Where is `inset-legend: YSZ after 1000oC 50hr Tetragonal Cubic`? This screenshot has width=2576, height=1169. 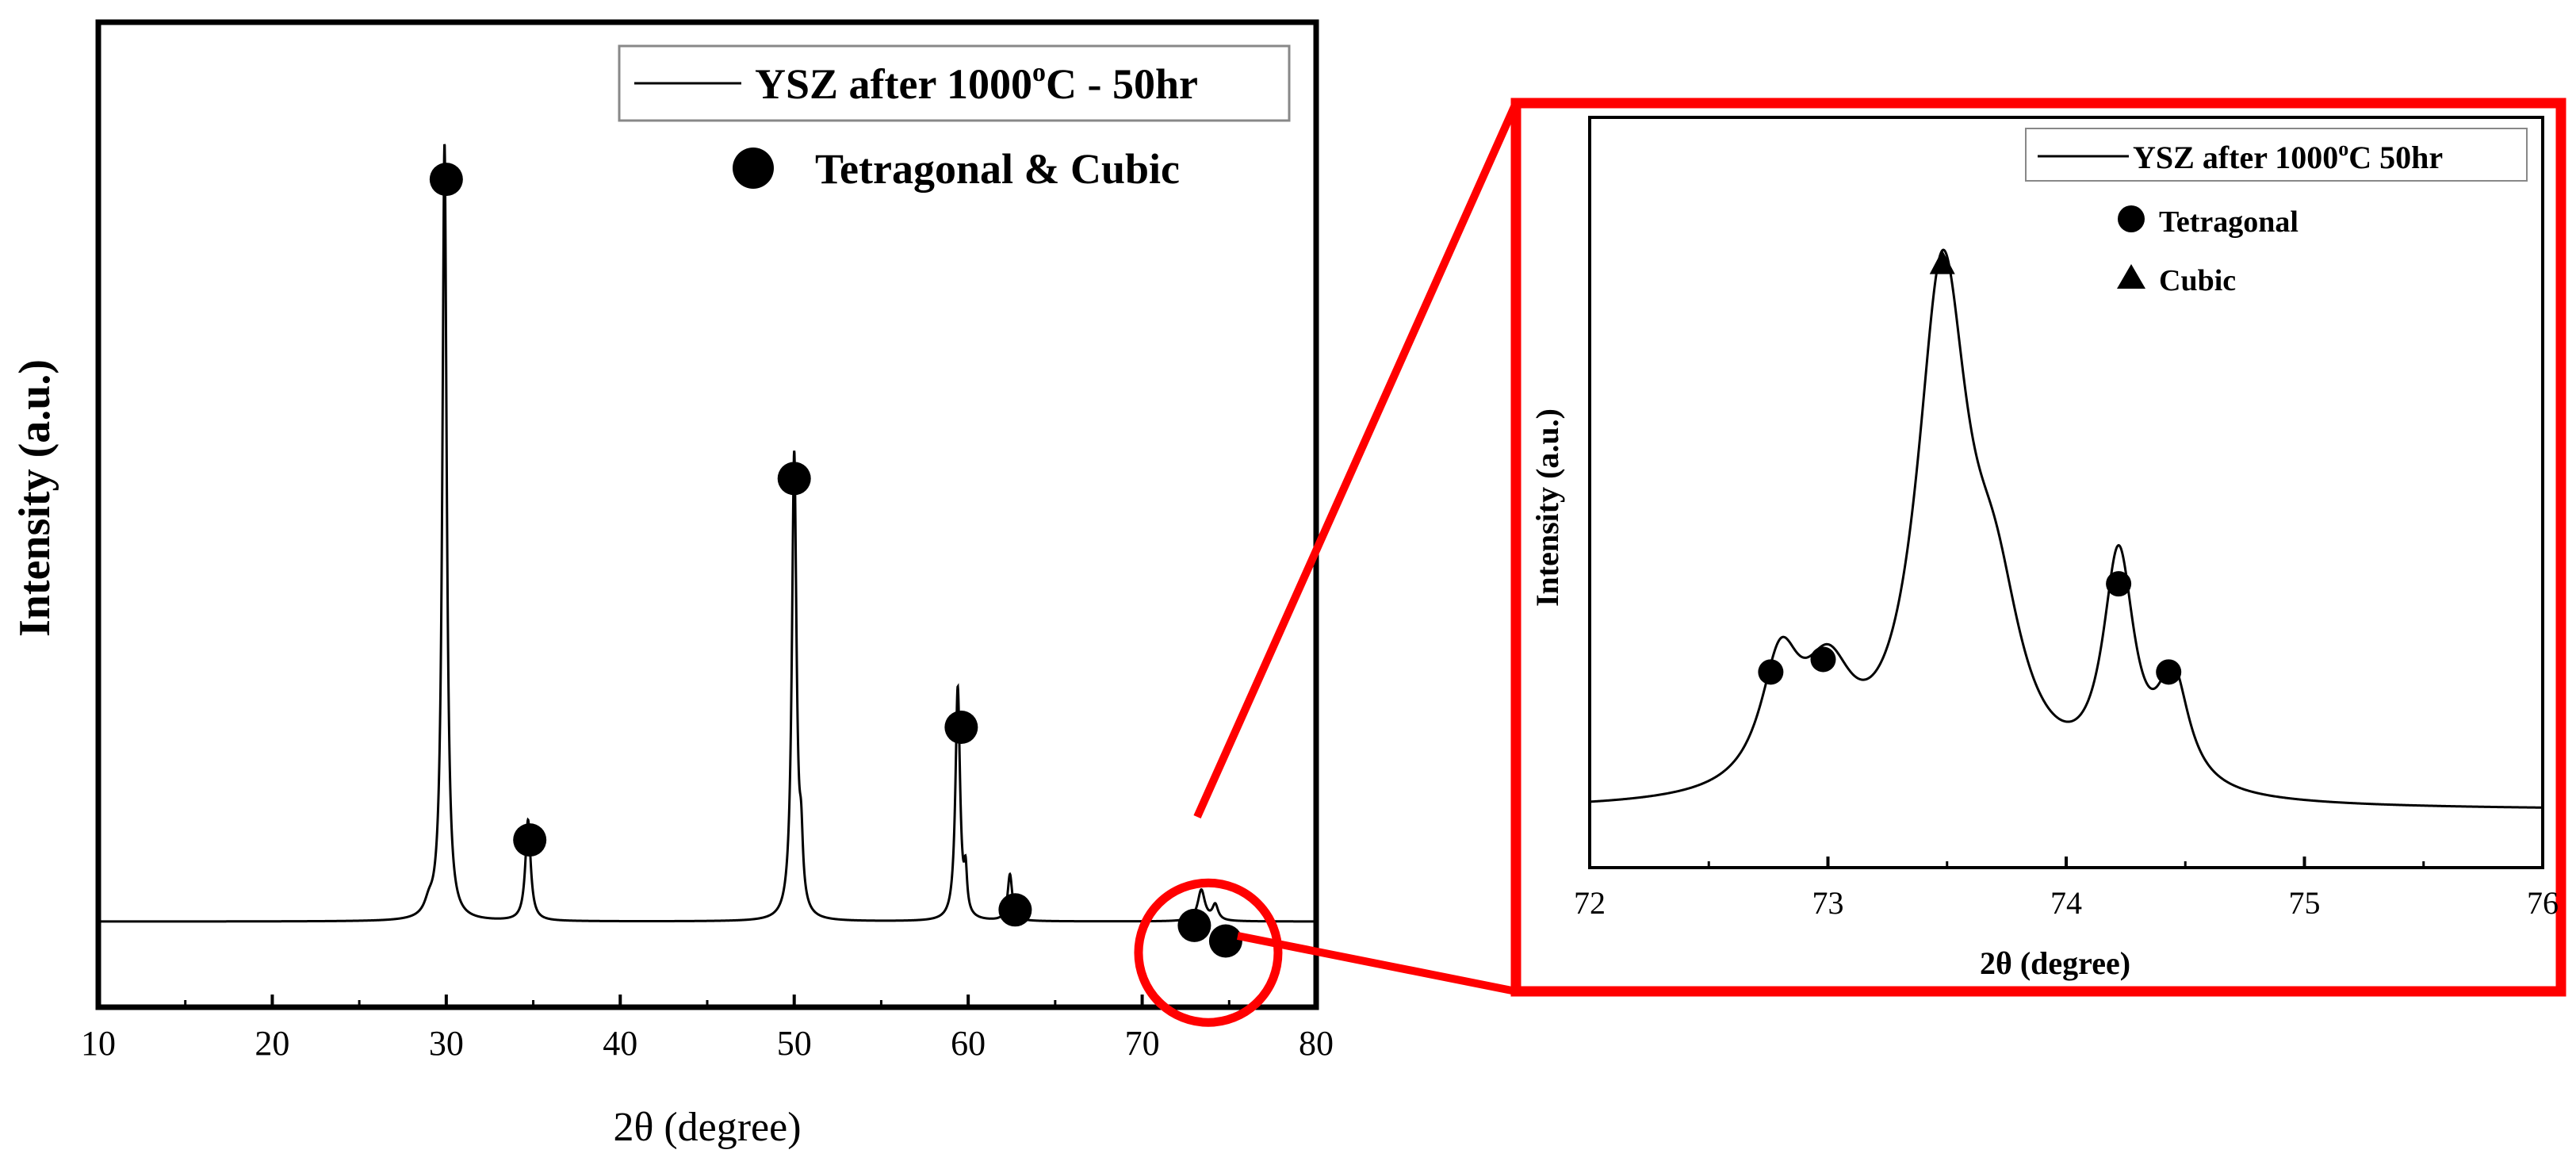
inset-legend: YSZ after 1000oC 50hr Tetragonal Cubic is located at coordinates (2276, 212).